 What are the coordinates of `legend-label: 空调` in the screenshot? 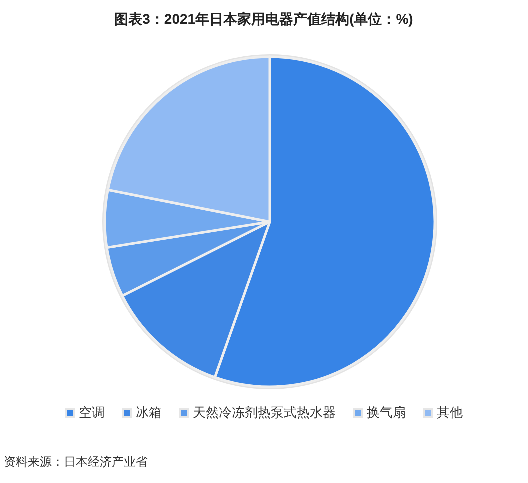 It's located at (92, 412).